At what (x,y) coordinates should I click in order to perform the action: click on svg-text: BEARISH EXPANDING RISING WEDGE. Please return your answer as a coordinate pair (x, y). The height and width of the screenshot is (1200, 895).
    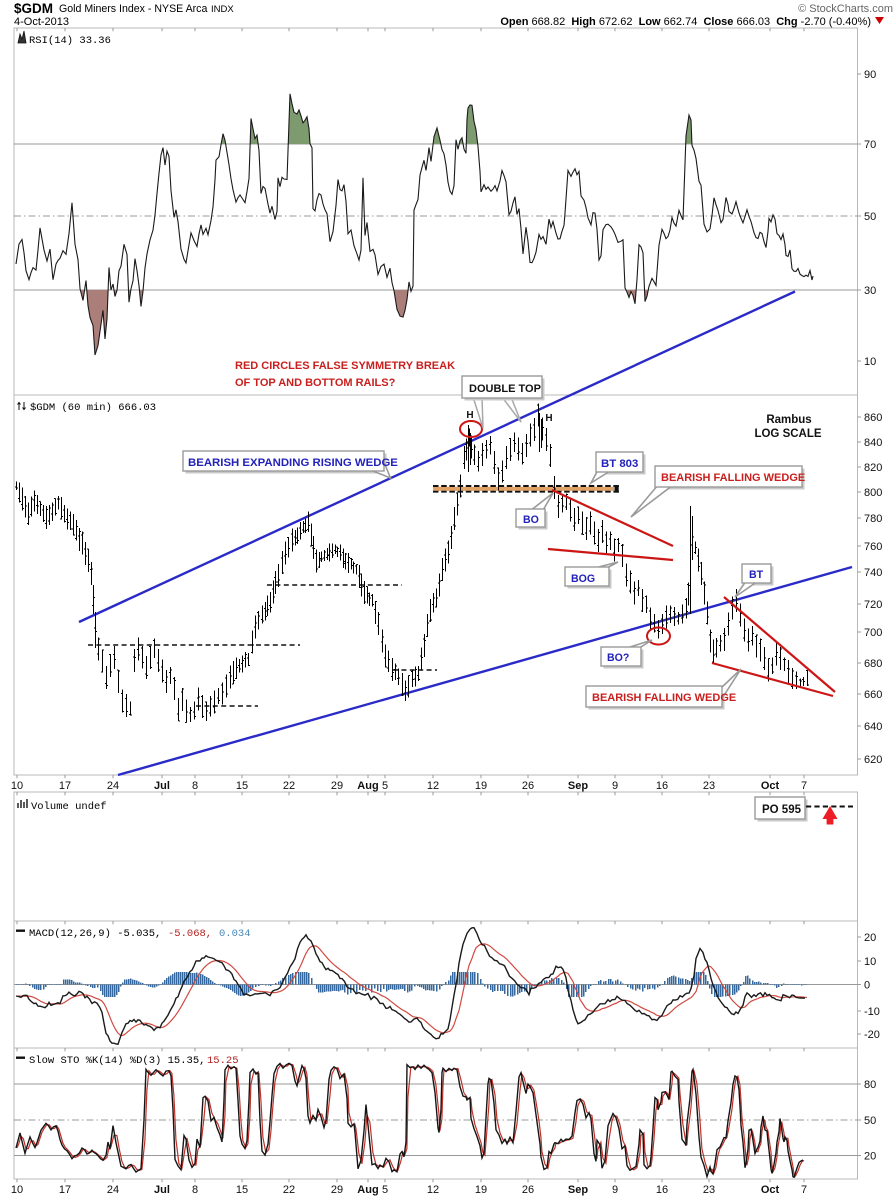
    Looking at the image, I should click on (293, 463).